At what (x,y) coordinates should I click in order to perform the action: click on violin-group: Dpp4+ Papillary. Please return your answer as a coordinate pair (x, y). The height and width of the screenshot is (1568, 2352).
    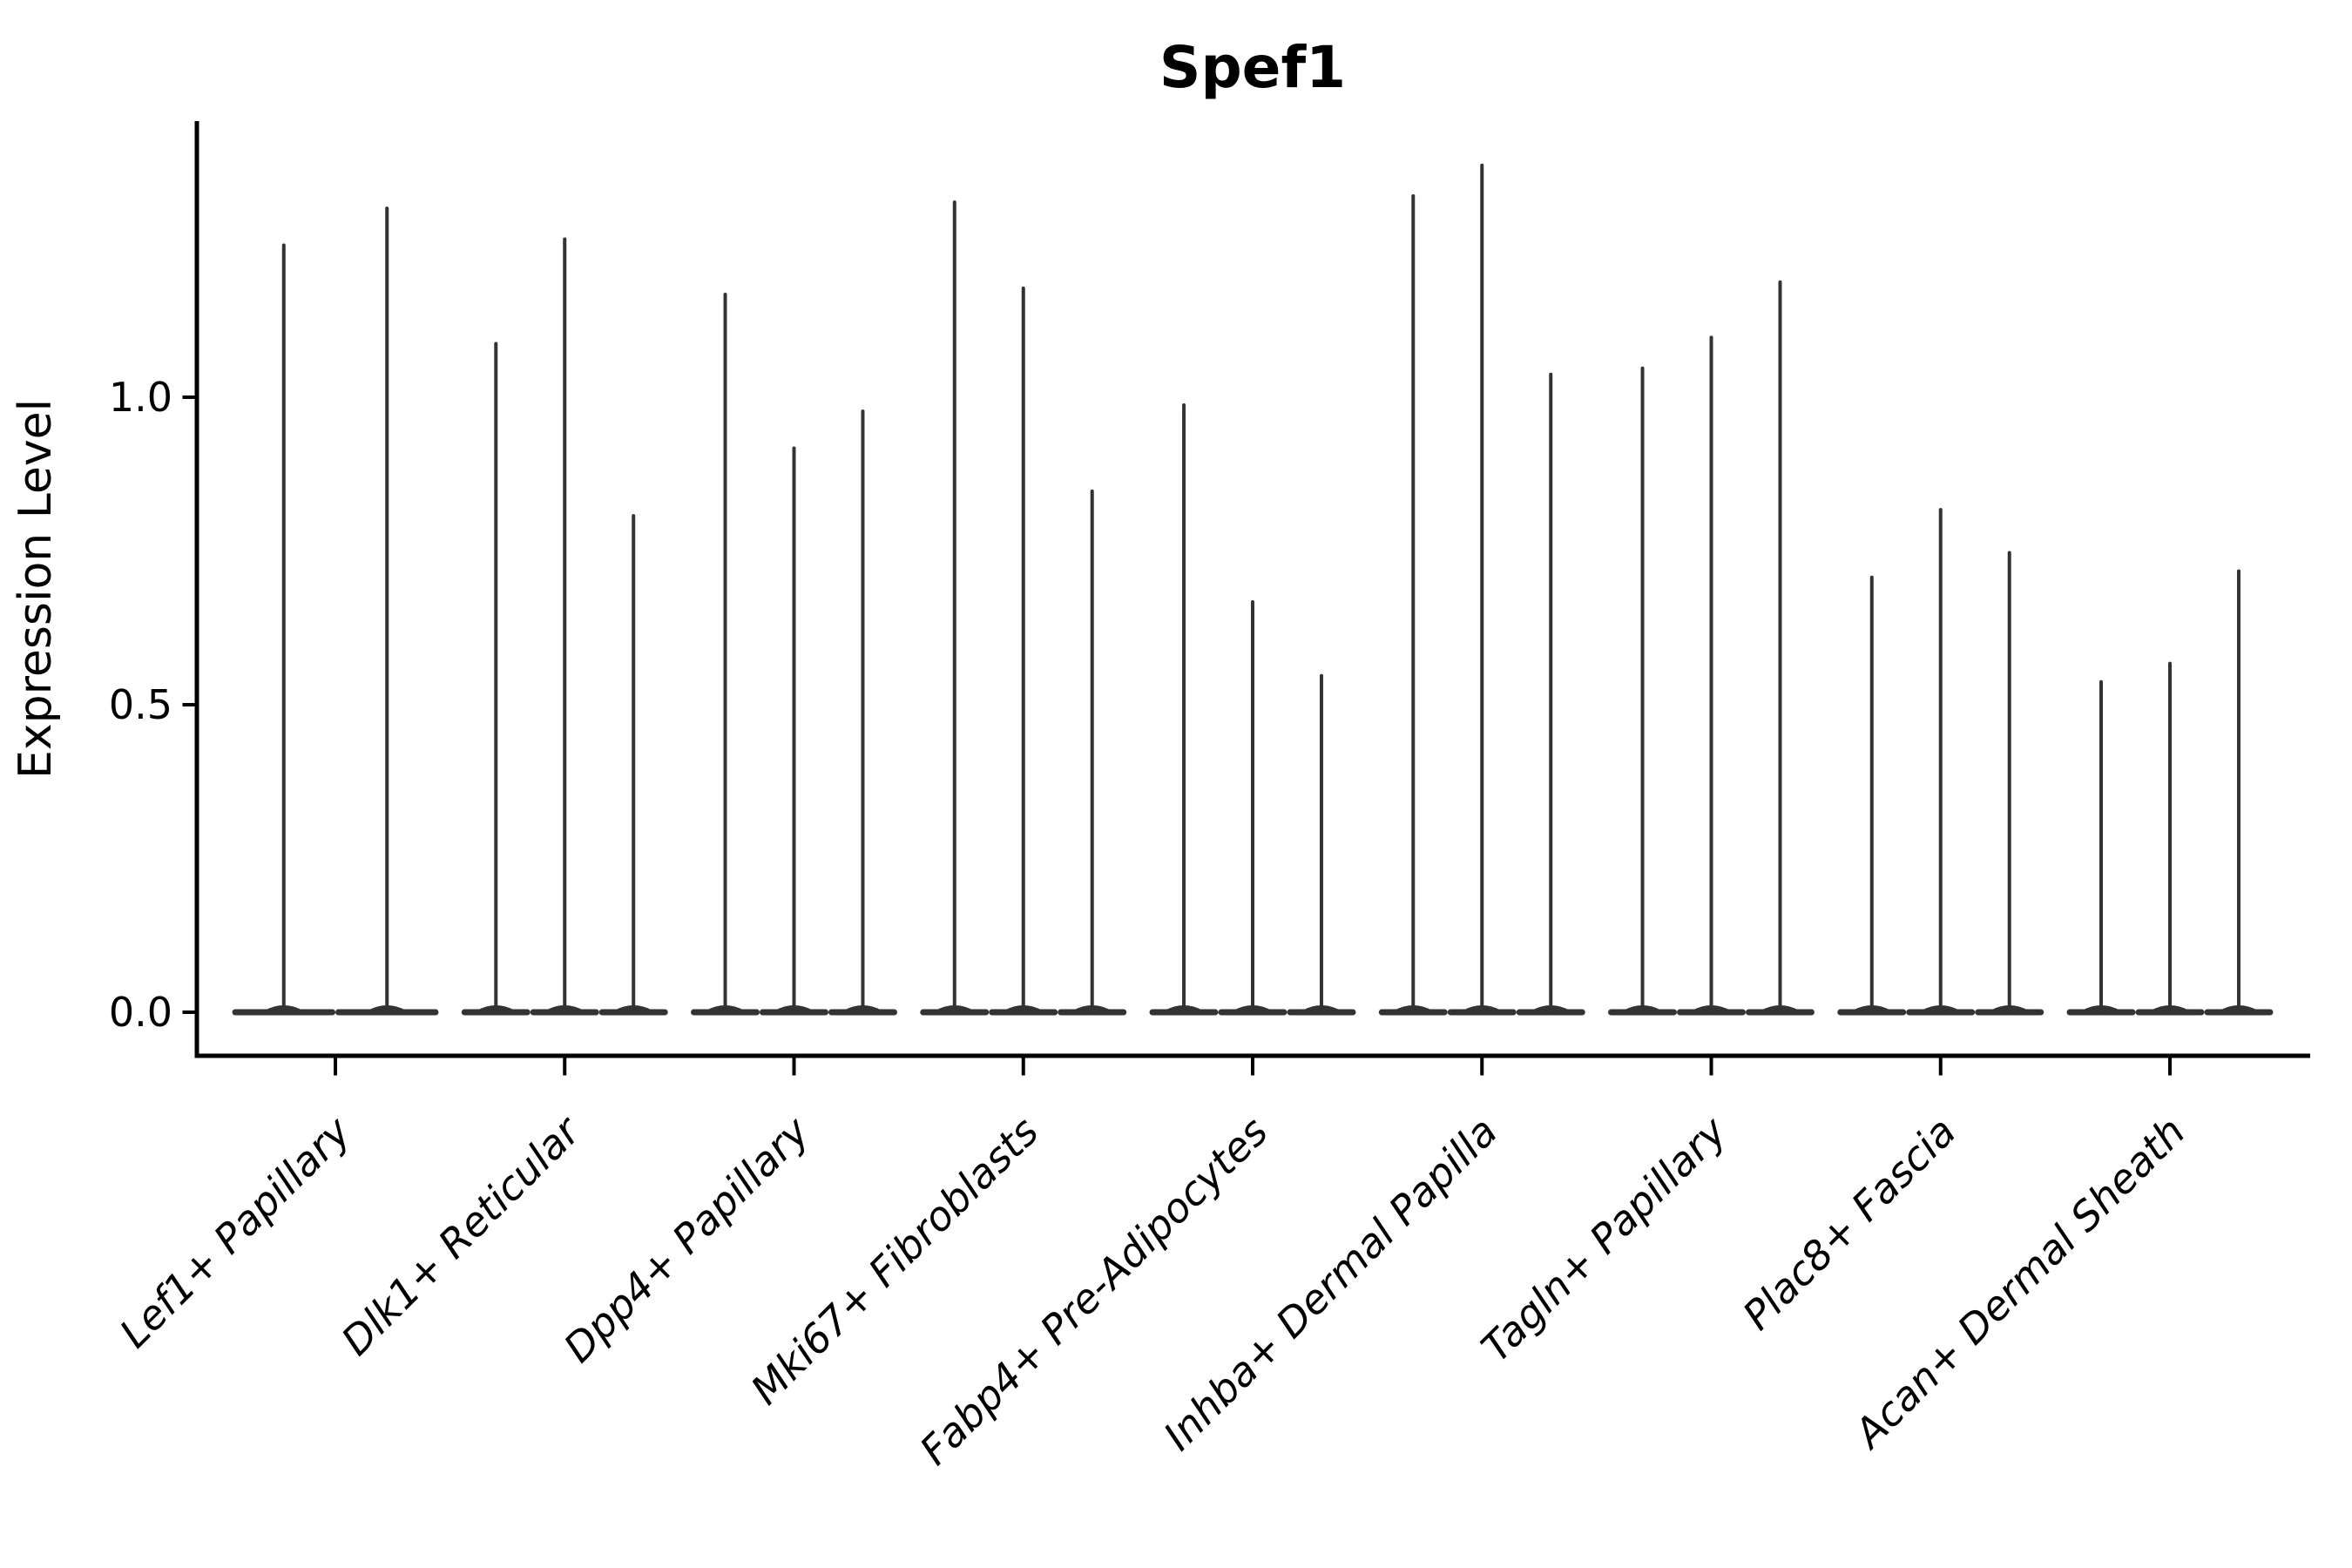
    Looking at the image, I should click on (726, 831).